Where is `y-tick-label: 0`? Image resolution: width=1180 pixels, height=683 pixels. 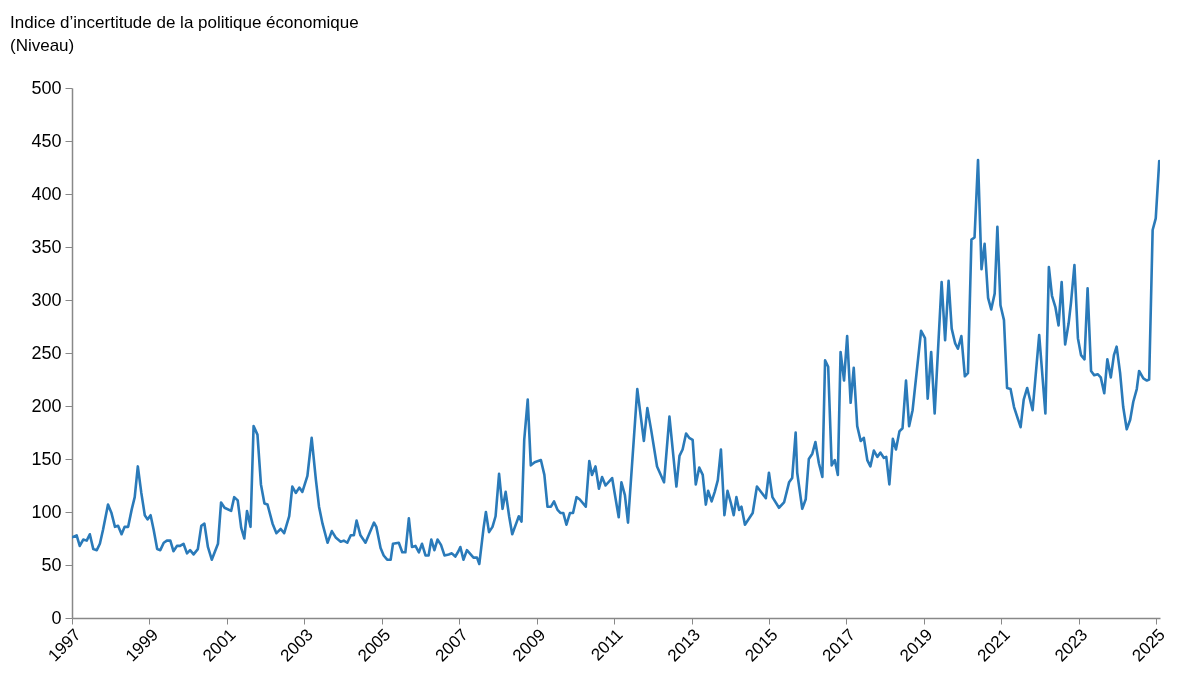 y-tick-label: 0 is located at coordinates (56, 617).